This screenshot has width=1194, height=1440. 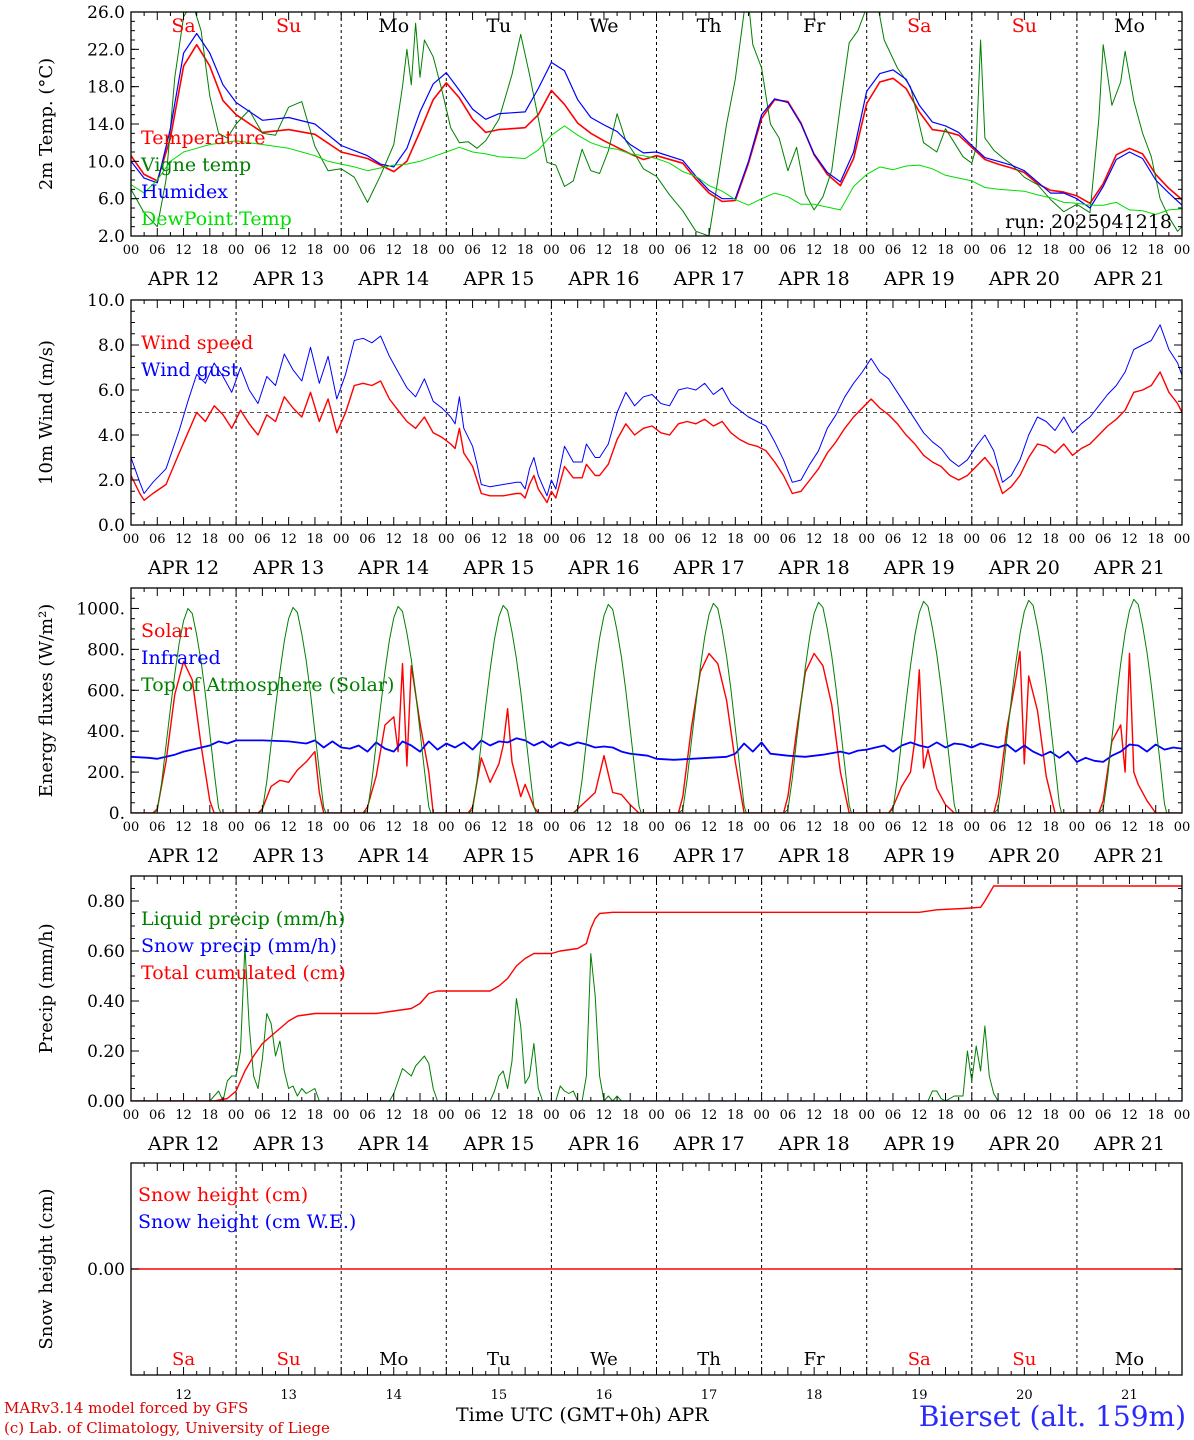 What do you see at coordinates (1129, 26) in the screenshot?
I see `day-abbr: Mo` at bounding box center [1129, 26].